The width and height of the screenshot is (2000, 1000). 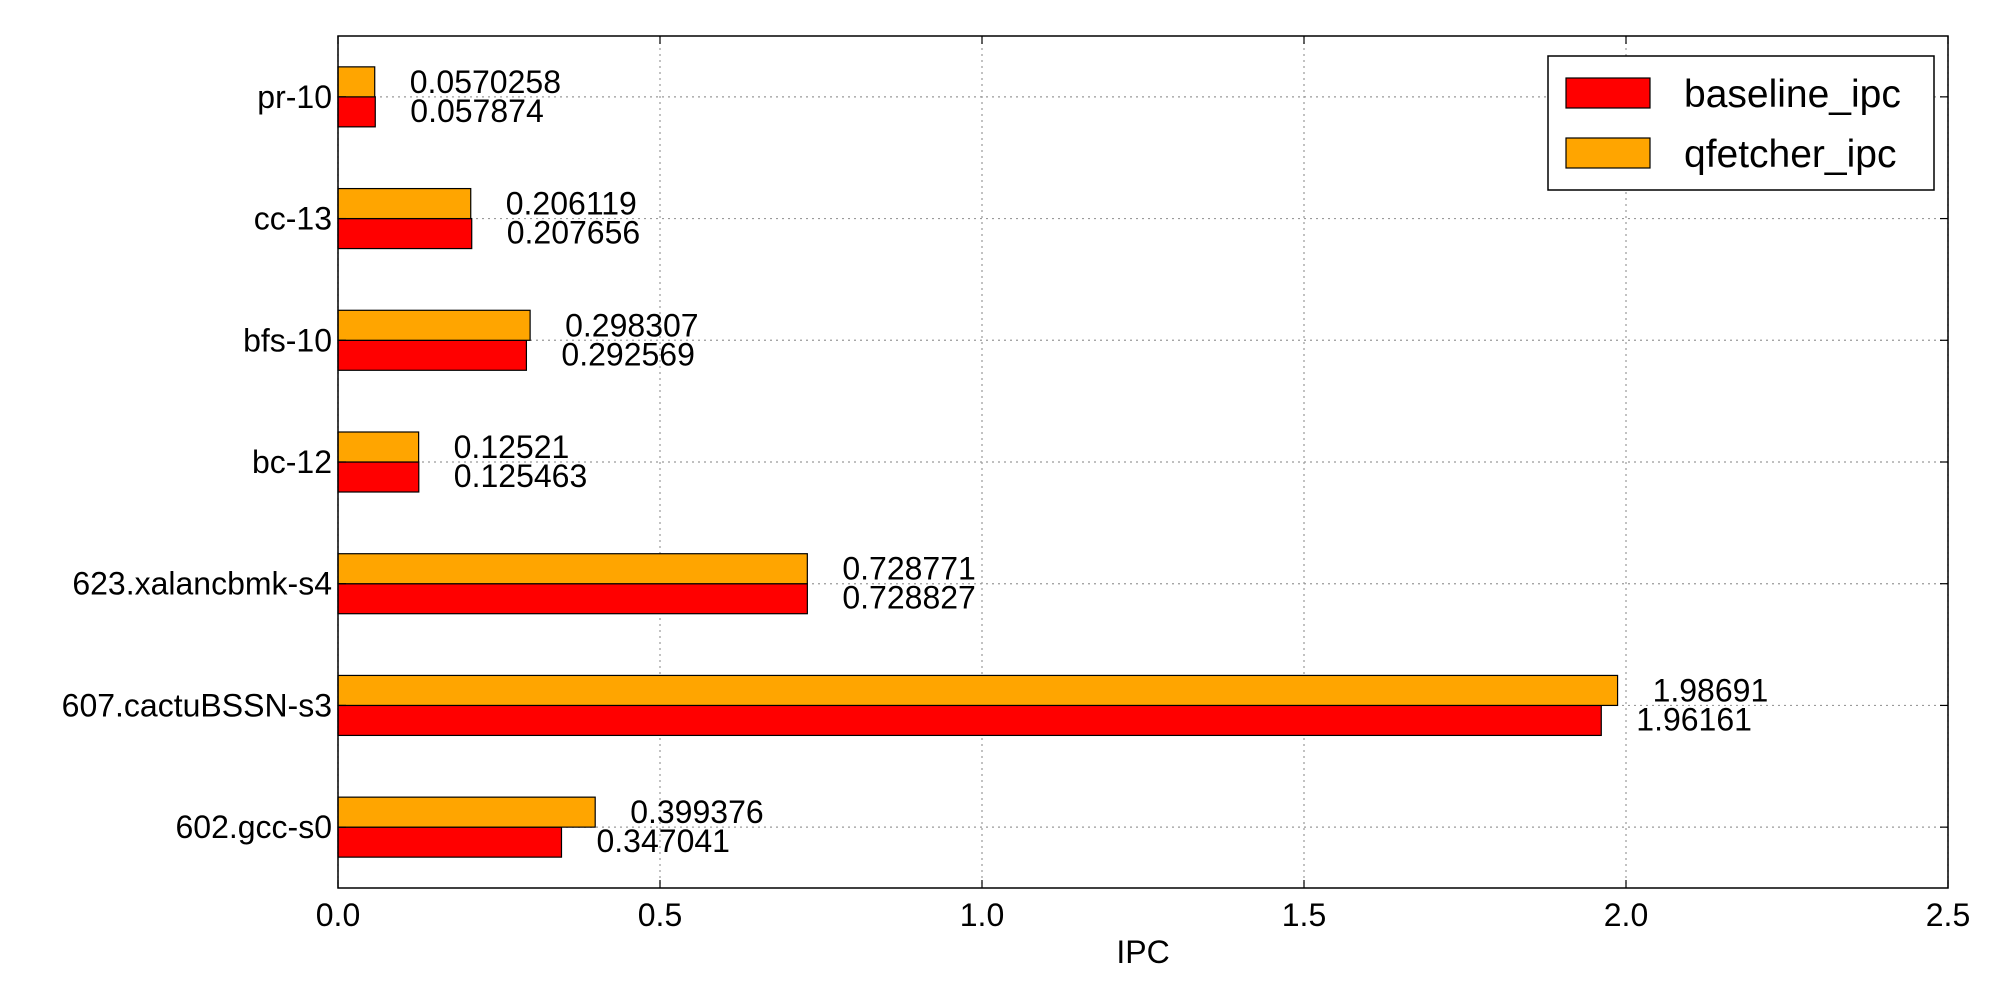 What do you see at coordinates (1694, 719) in the screenshot?
I see `data-label-baseline_ipc: 1.96161` at bounding box center [1694, 719].